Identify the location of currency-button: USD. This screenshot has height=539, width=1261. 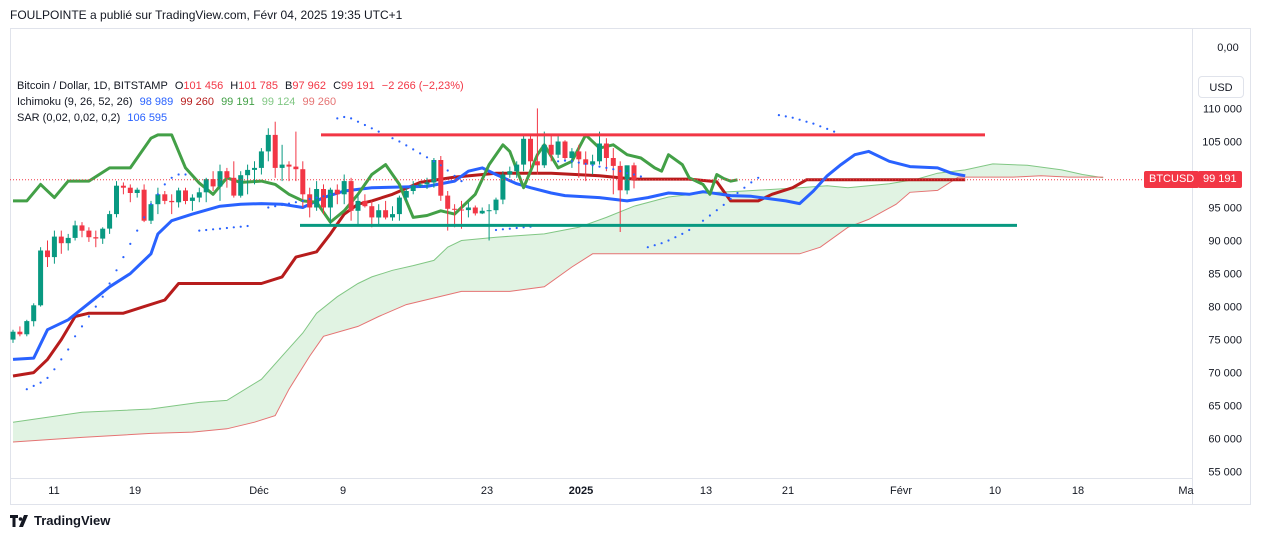
(1221, 87).